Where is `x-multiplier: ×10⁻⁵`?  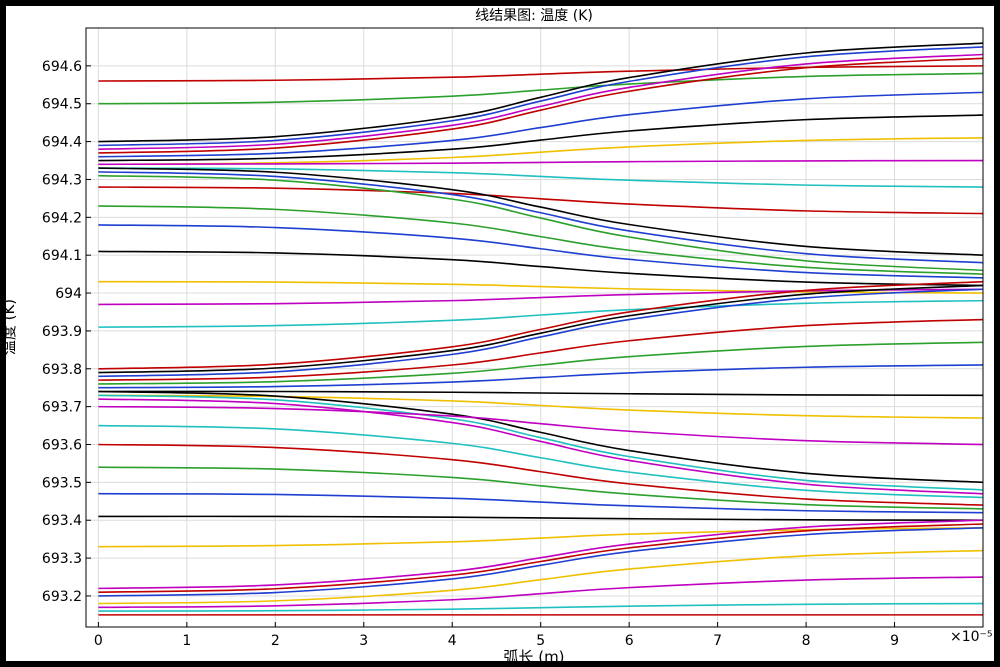
x-multiplier: ×10⁻⁵ is located at coordinates (971, 637).